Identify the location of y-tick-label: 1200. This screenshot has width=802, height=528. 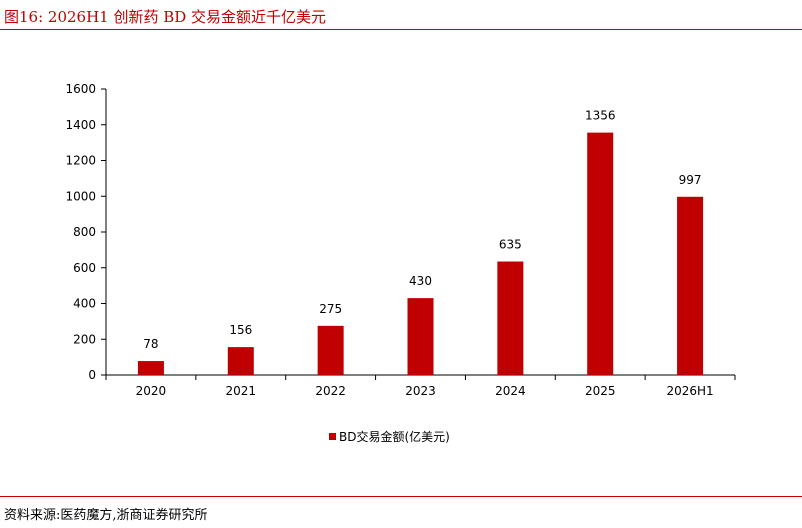
(80, 161).